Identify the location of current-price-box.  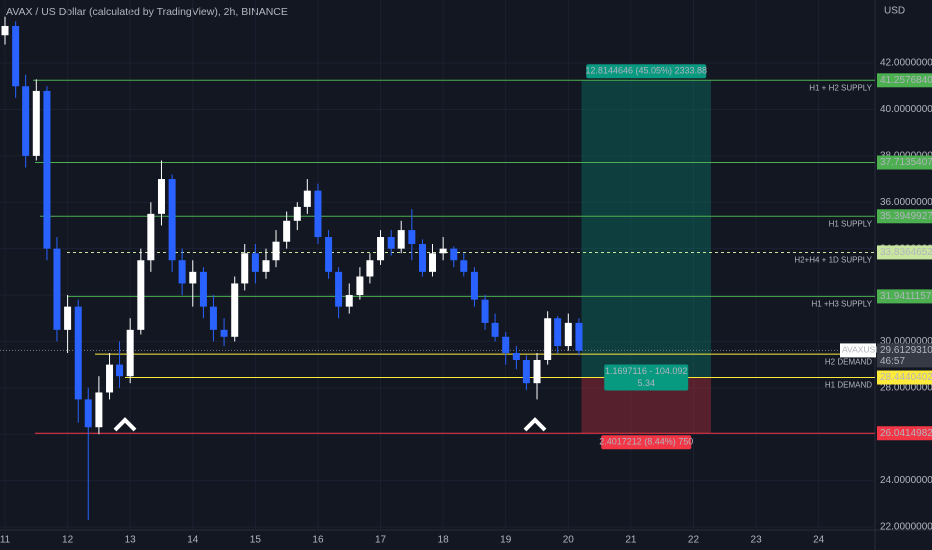
(904, 355).